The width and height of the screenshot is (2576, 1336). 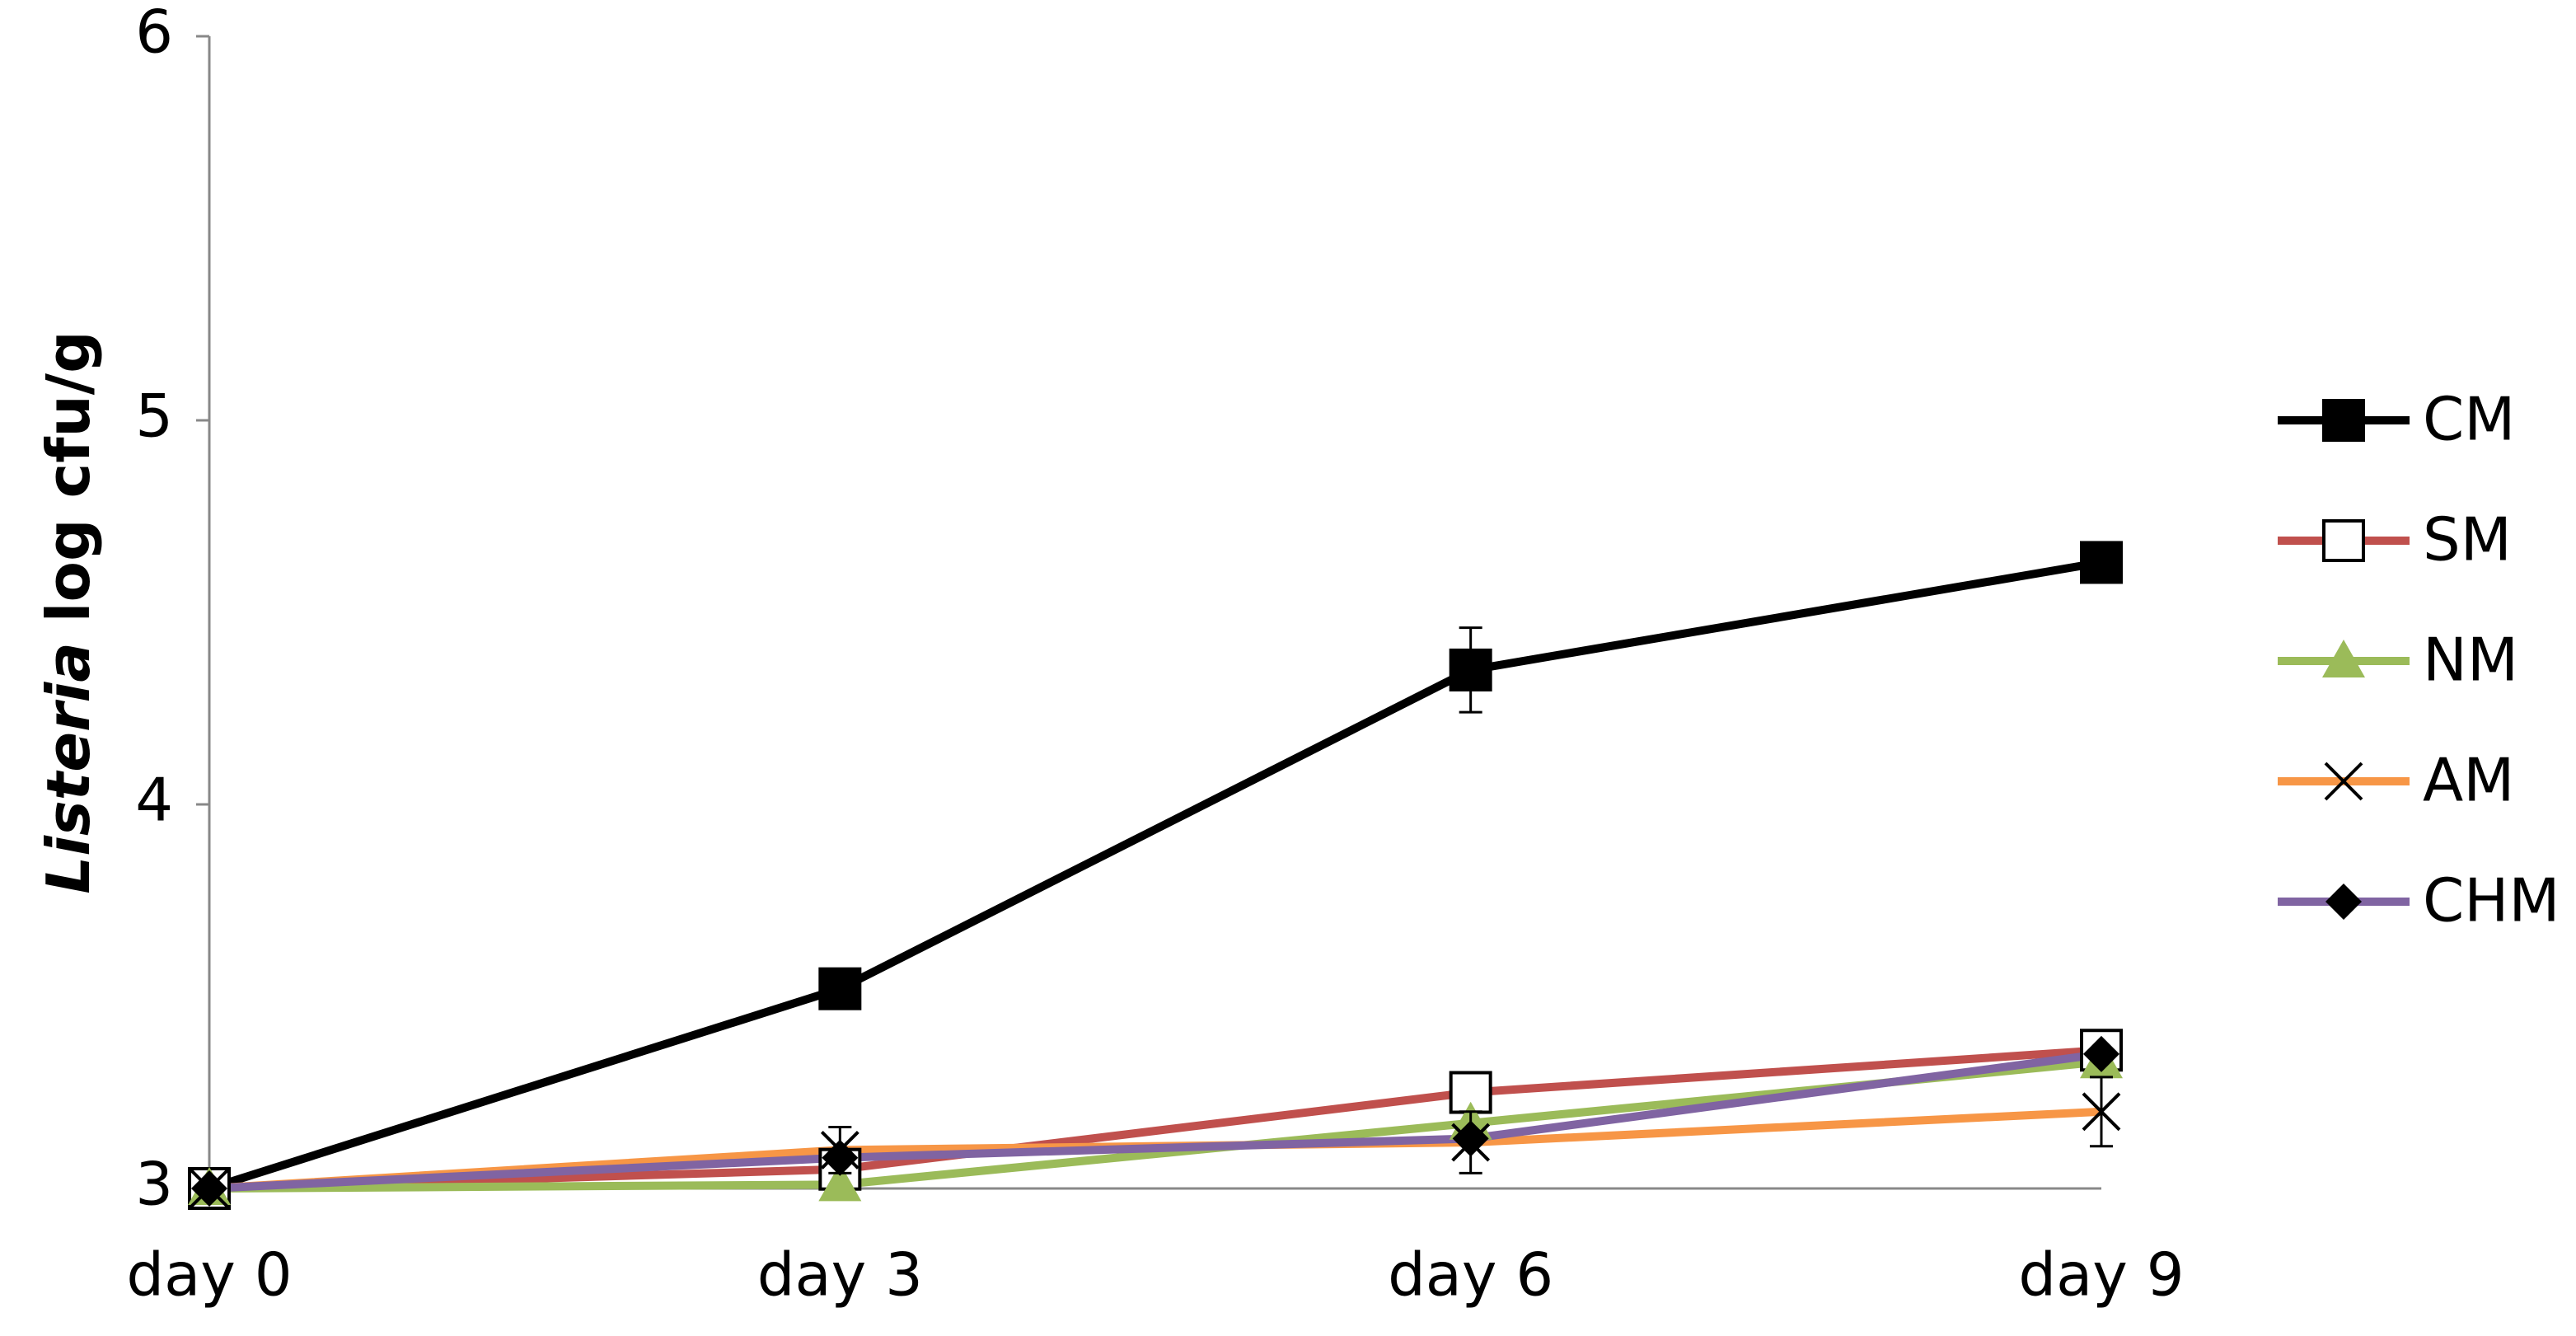 I want to click on legend-label: NM, so click(x=2470, y=660).